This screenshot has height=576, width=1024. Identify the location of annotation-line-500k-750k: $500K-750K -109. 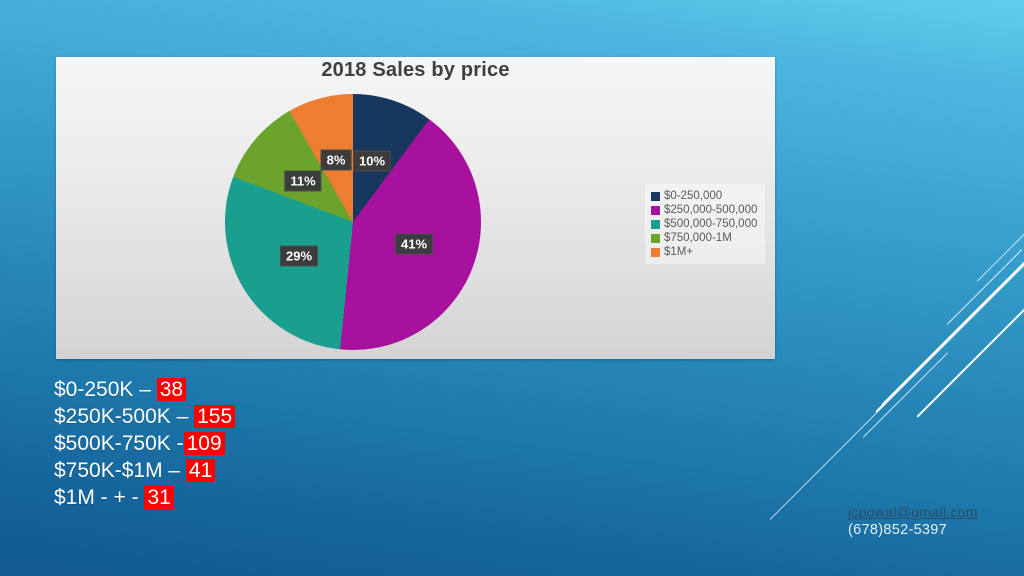
(144, 443).